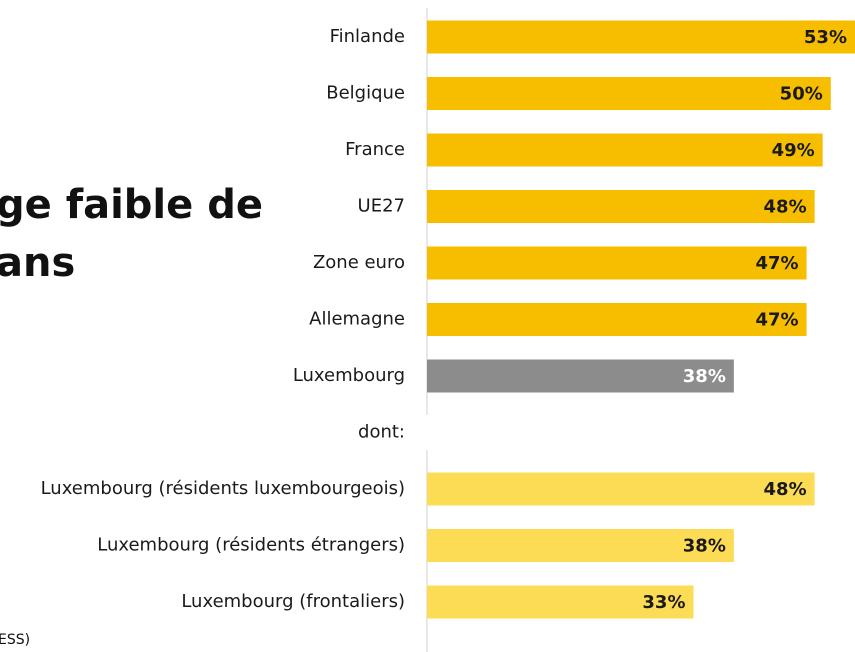 The height and width of the screenshot is (652, 855). Describe the element at coordinates (381, 432) in the screenshot. I see `category-label: dont:` at that location.